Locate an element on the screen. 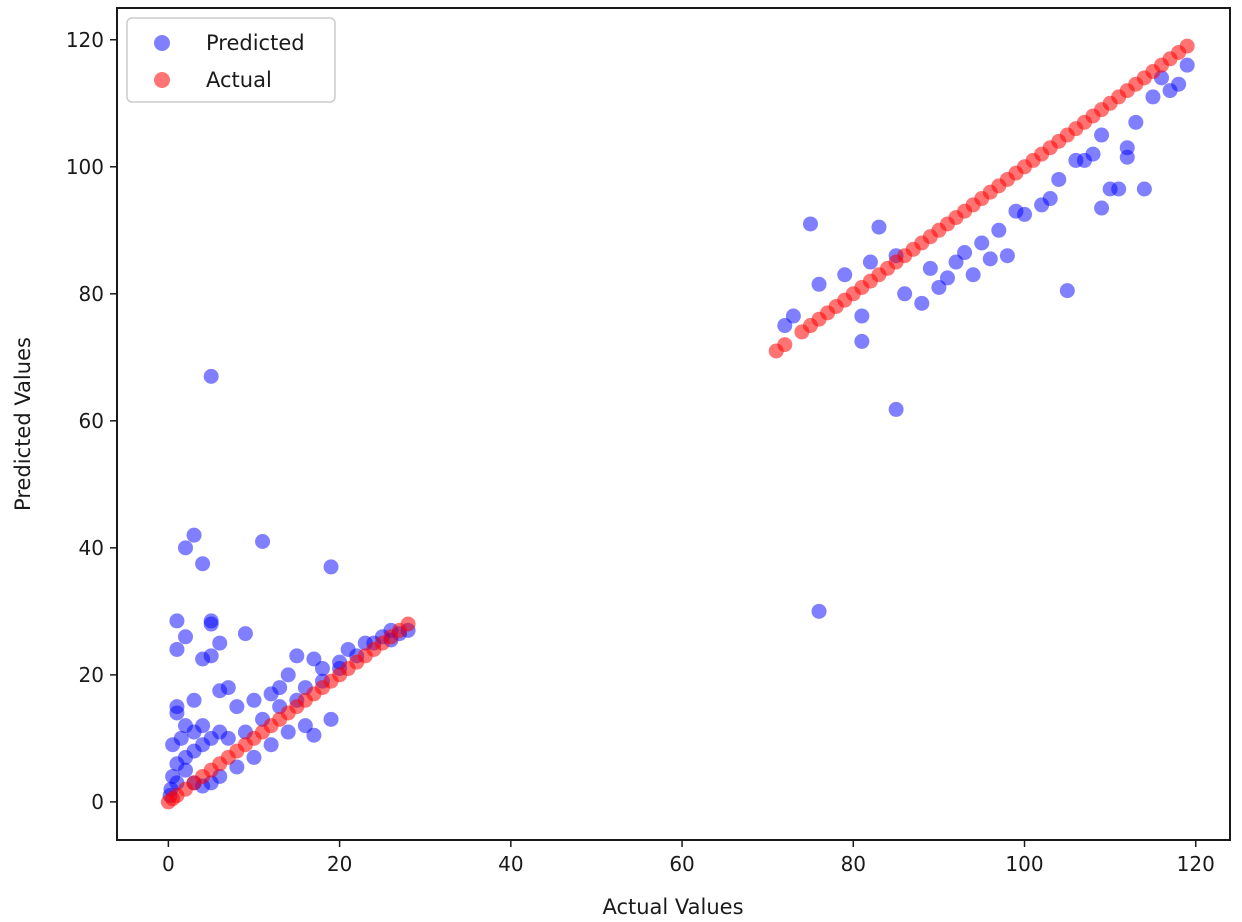 The height and width of the screenshot is (922, 1242). y-tick-label: 60 is located at coordinates (91, 421).